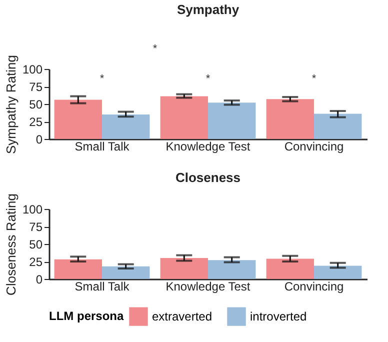 This screenshot has height=342, width=388. What do you see at coordinates (10, 104) in the screenshot?
I see `y-axis-title: Sympathy Rating` at bounding box center [10, 104].